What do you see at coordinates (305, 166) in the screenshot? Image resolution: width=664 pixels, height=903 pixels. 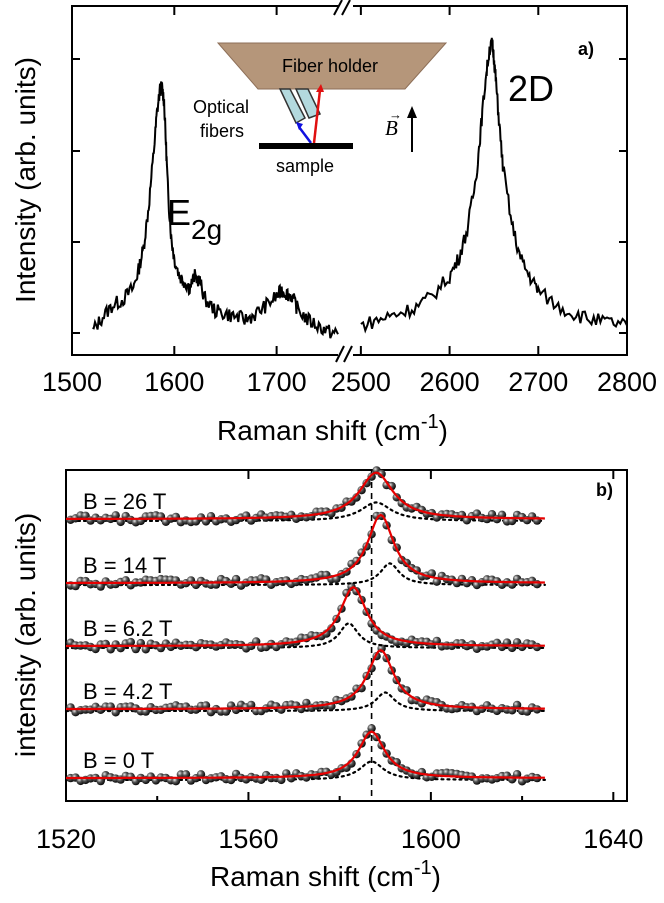 I see `sample-label: sample` at bounding box center [305, 166].